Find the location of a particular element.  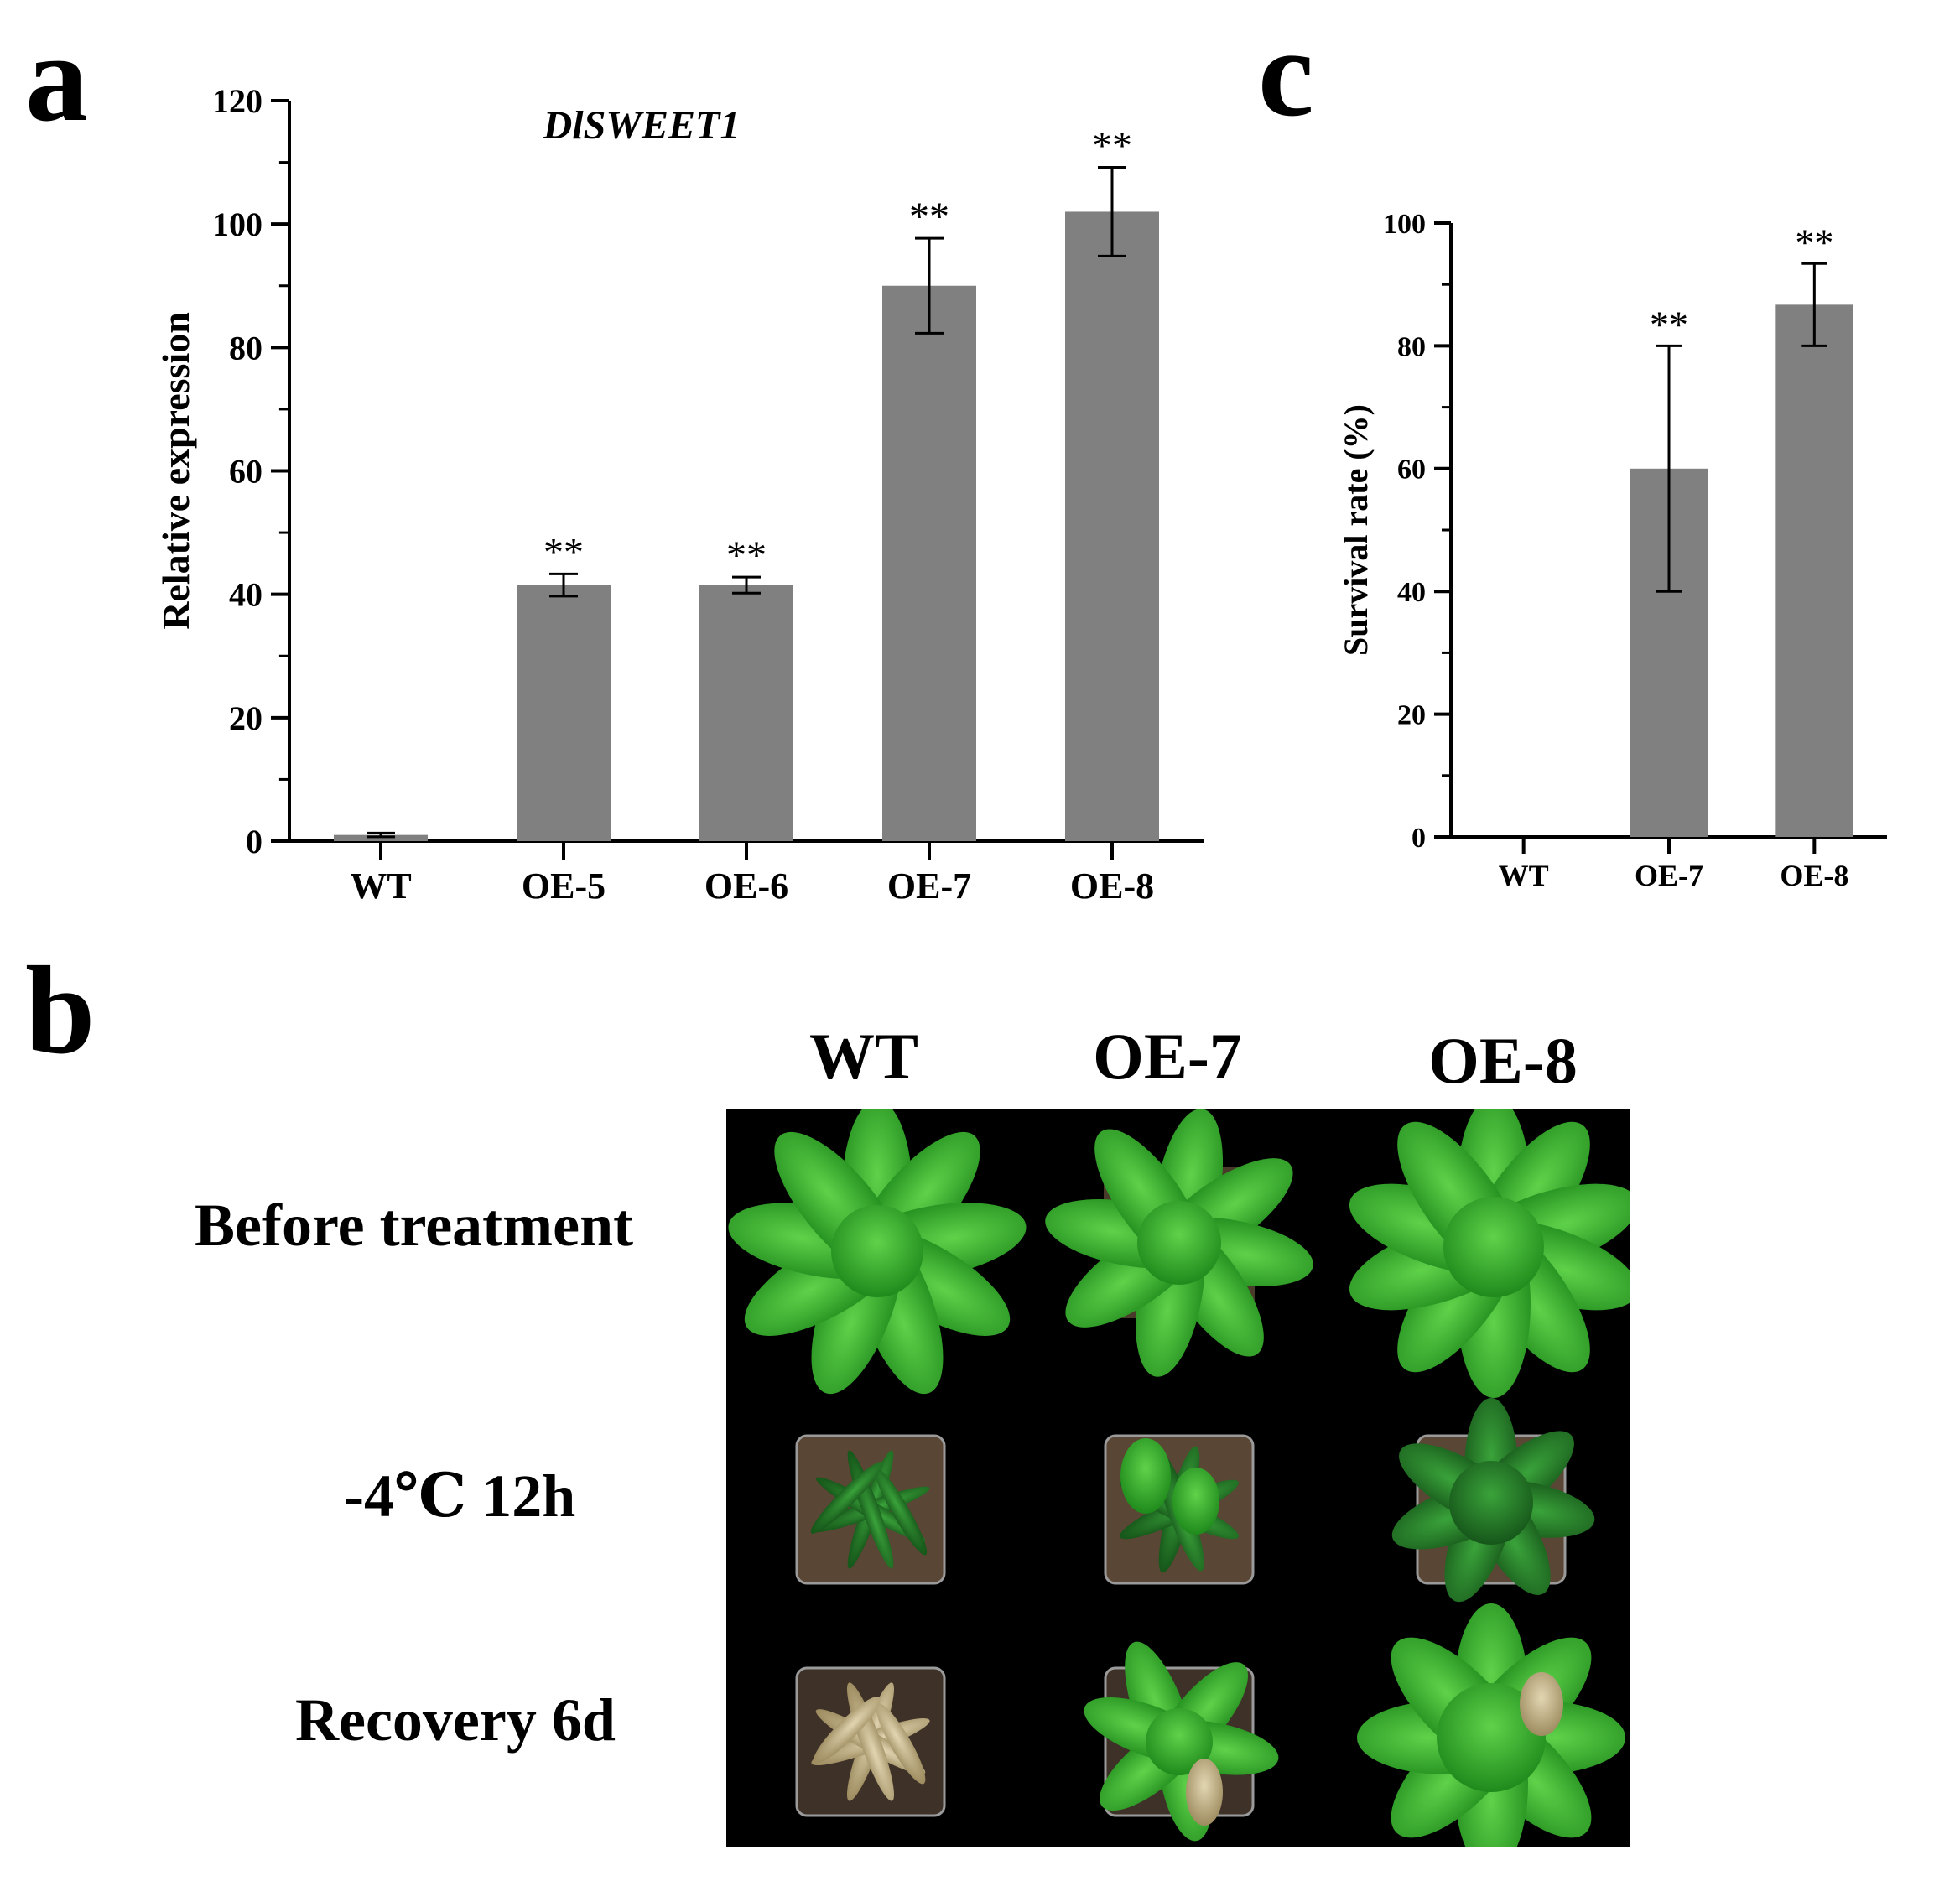

photo-row-label-before-treatment: Before treatment is located at coordinates (414, 1225).